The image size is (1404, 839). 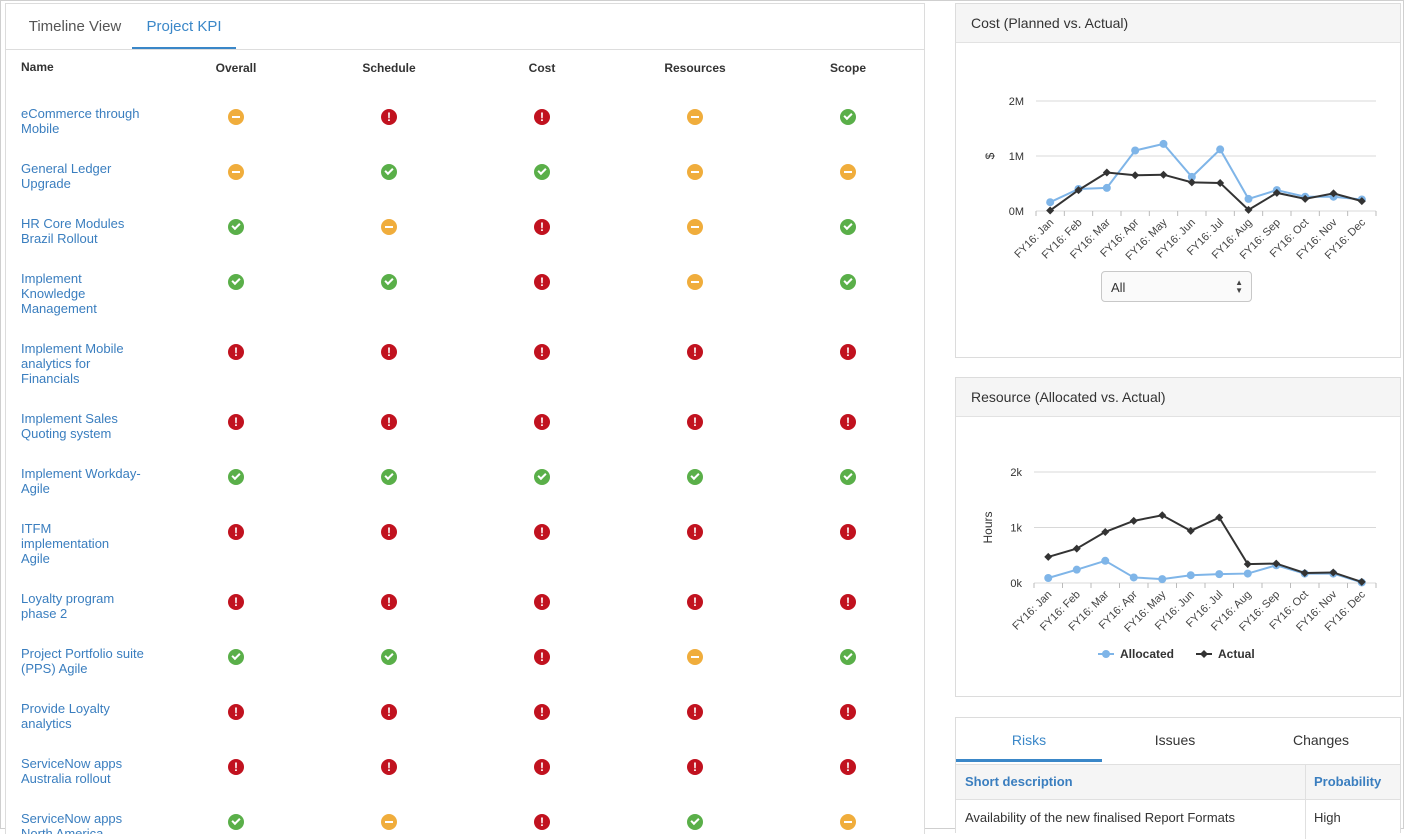 What do you see at coordinates (1016, 102) in the screenshot?
I see `y-tick-label: 2M` at bounding box center [1016, 102].